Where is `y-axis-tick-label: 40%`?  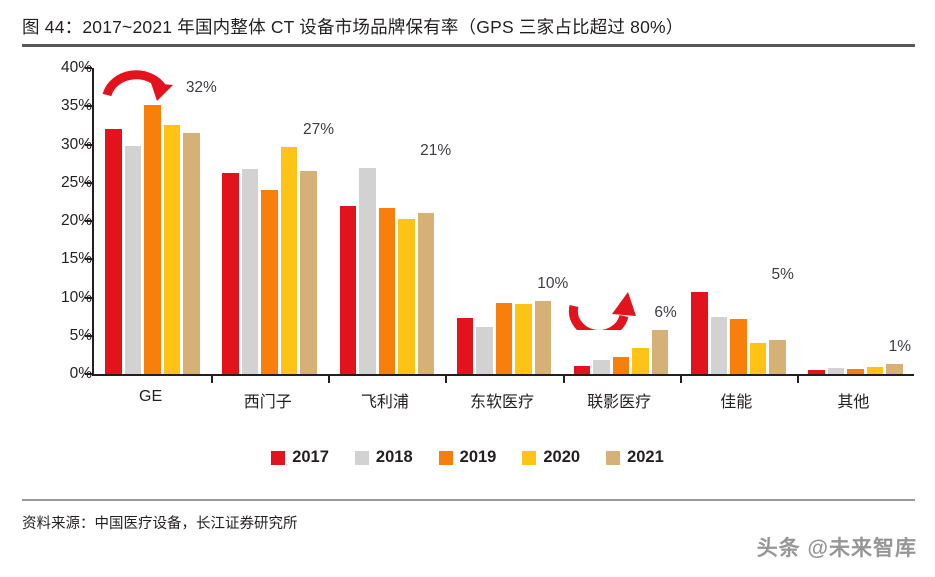
y-axis-tick-label: 40% is located at coordinates (76, 67).